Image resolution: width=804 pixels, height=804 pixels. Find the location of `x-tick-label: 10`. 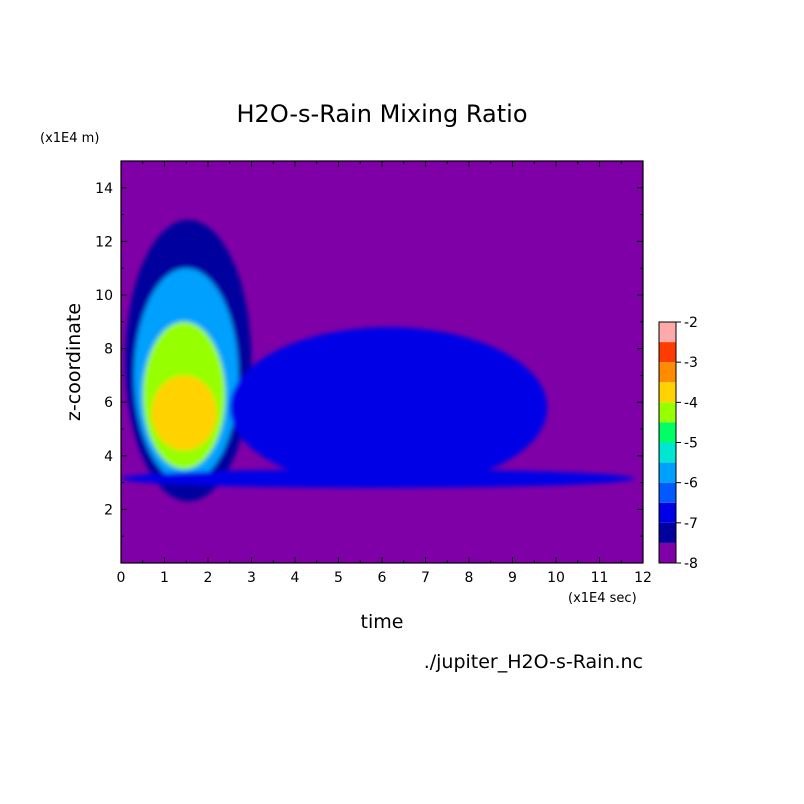

x-tick-label: 10 is located at coordinates (556, 578).